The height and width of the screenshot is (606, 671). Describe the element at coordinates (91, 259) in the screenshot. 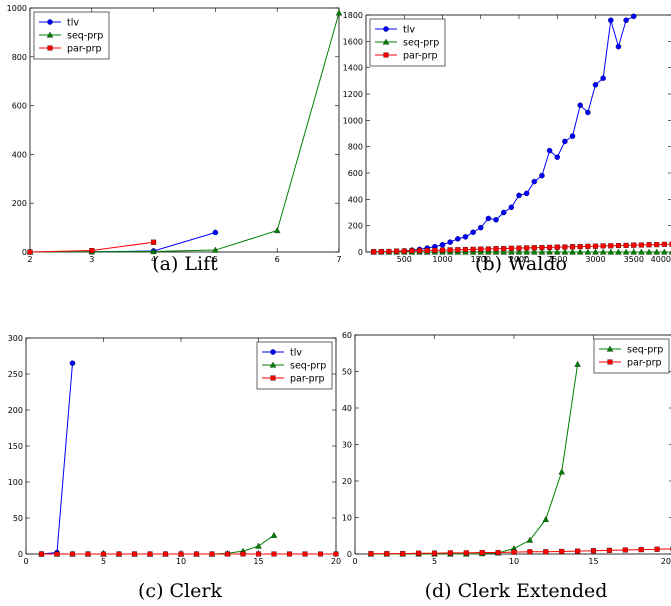

I see `x-tick-label: 3` at that location.